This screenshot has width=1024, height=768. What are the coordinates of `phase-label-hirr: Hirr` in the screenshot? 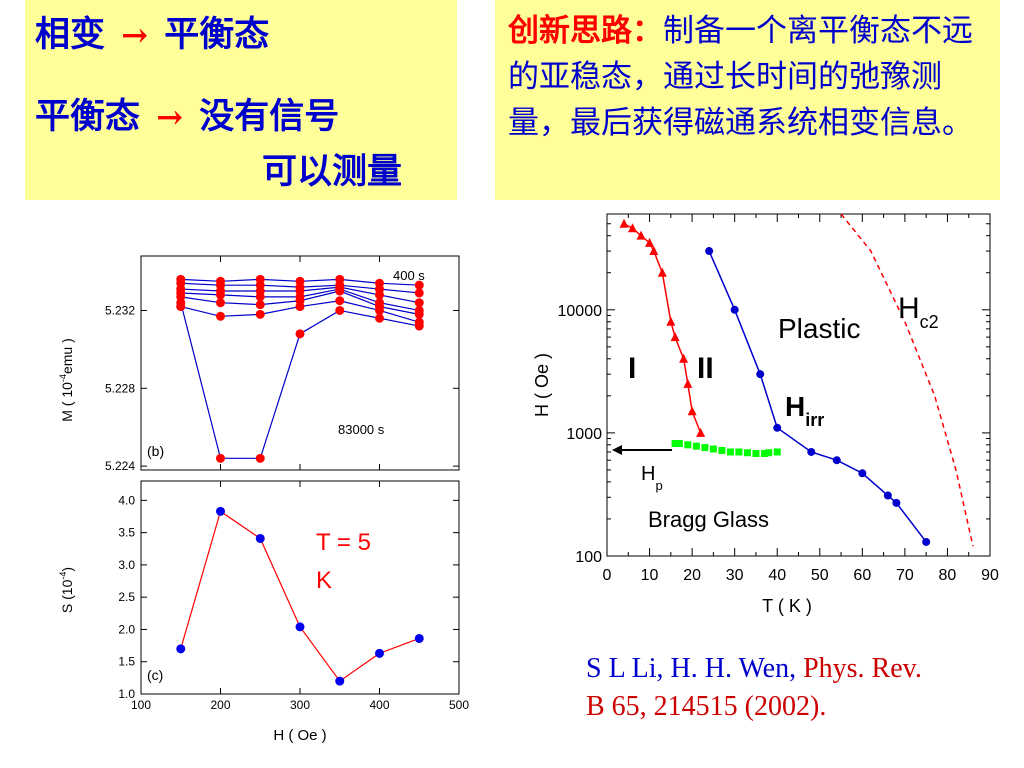 It's located at (804, 410).